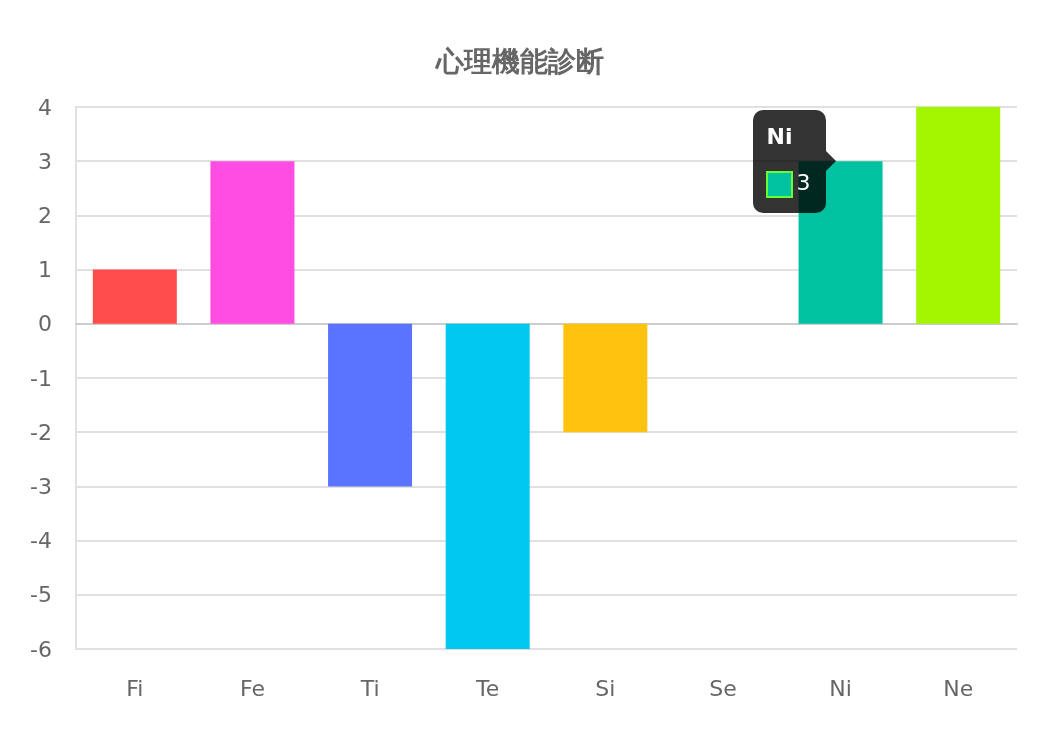 Image resolution: width=1040 pixels, height=734 pixels. What do you see at coordinates (840, 688) in the screenshot?
I see `x-tick-label: Ni` at bounding box center [840, 688].